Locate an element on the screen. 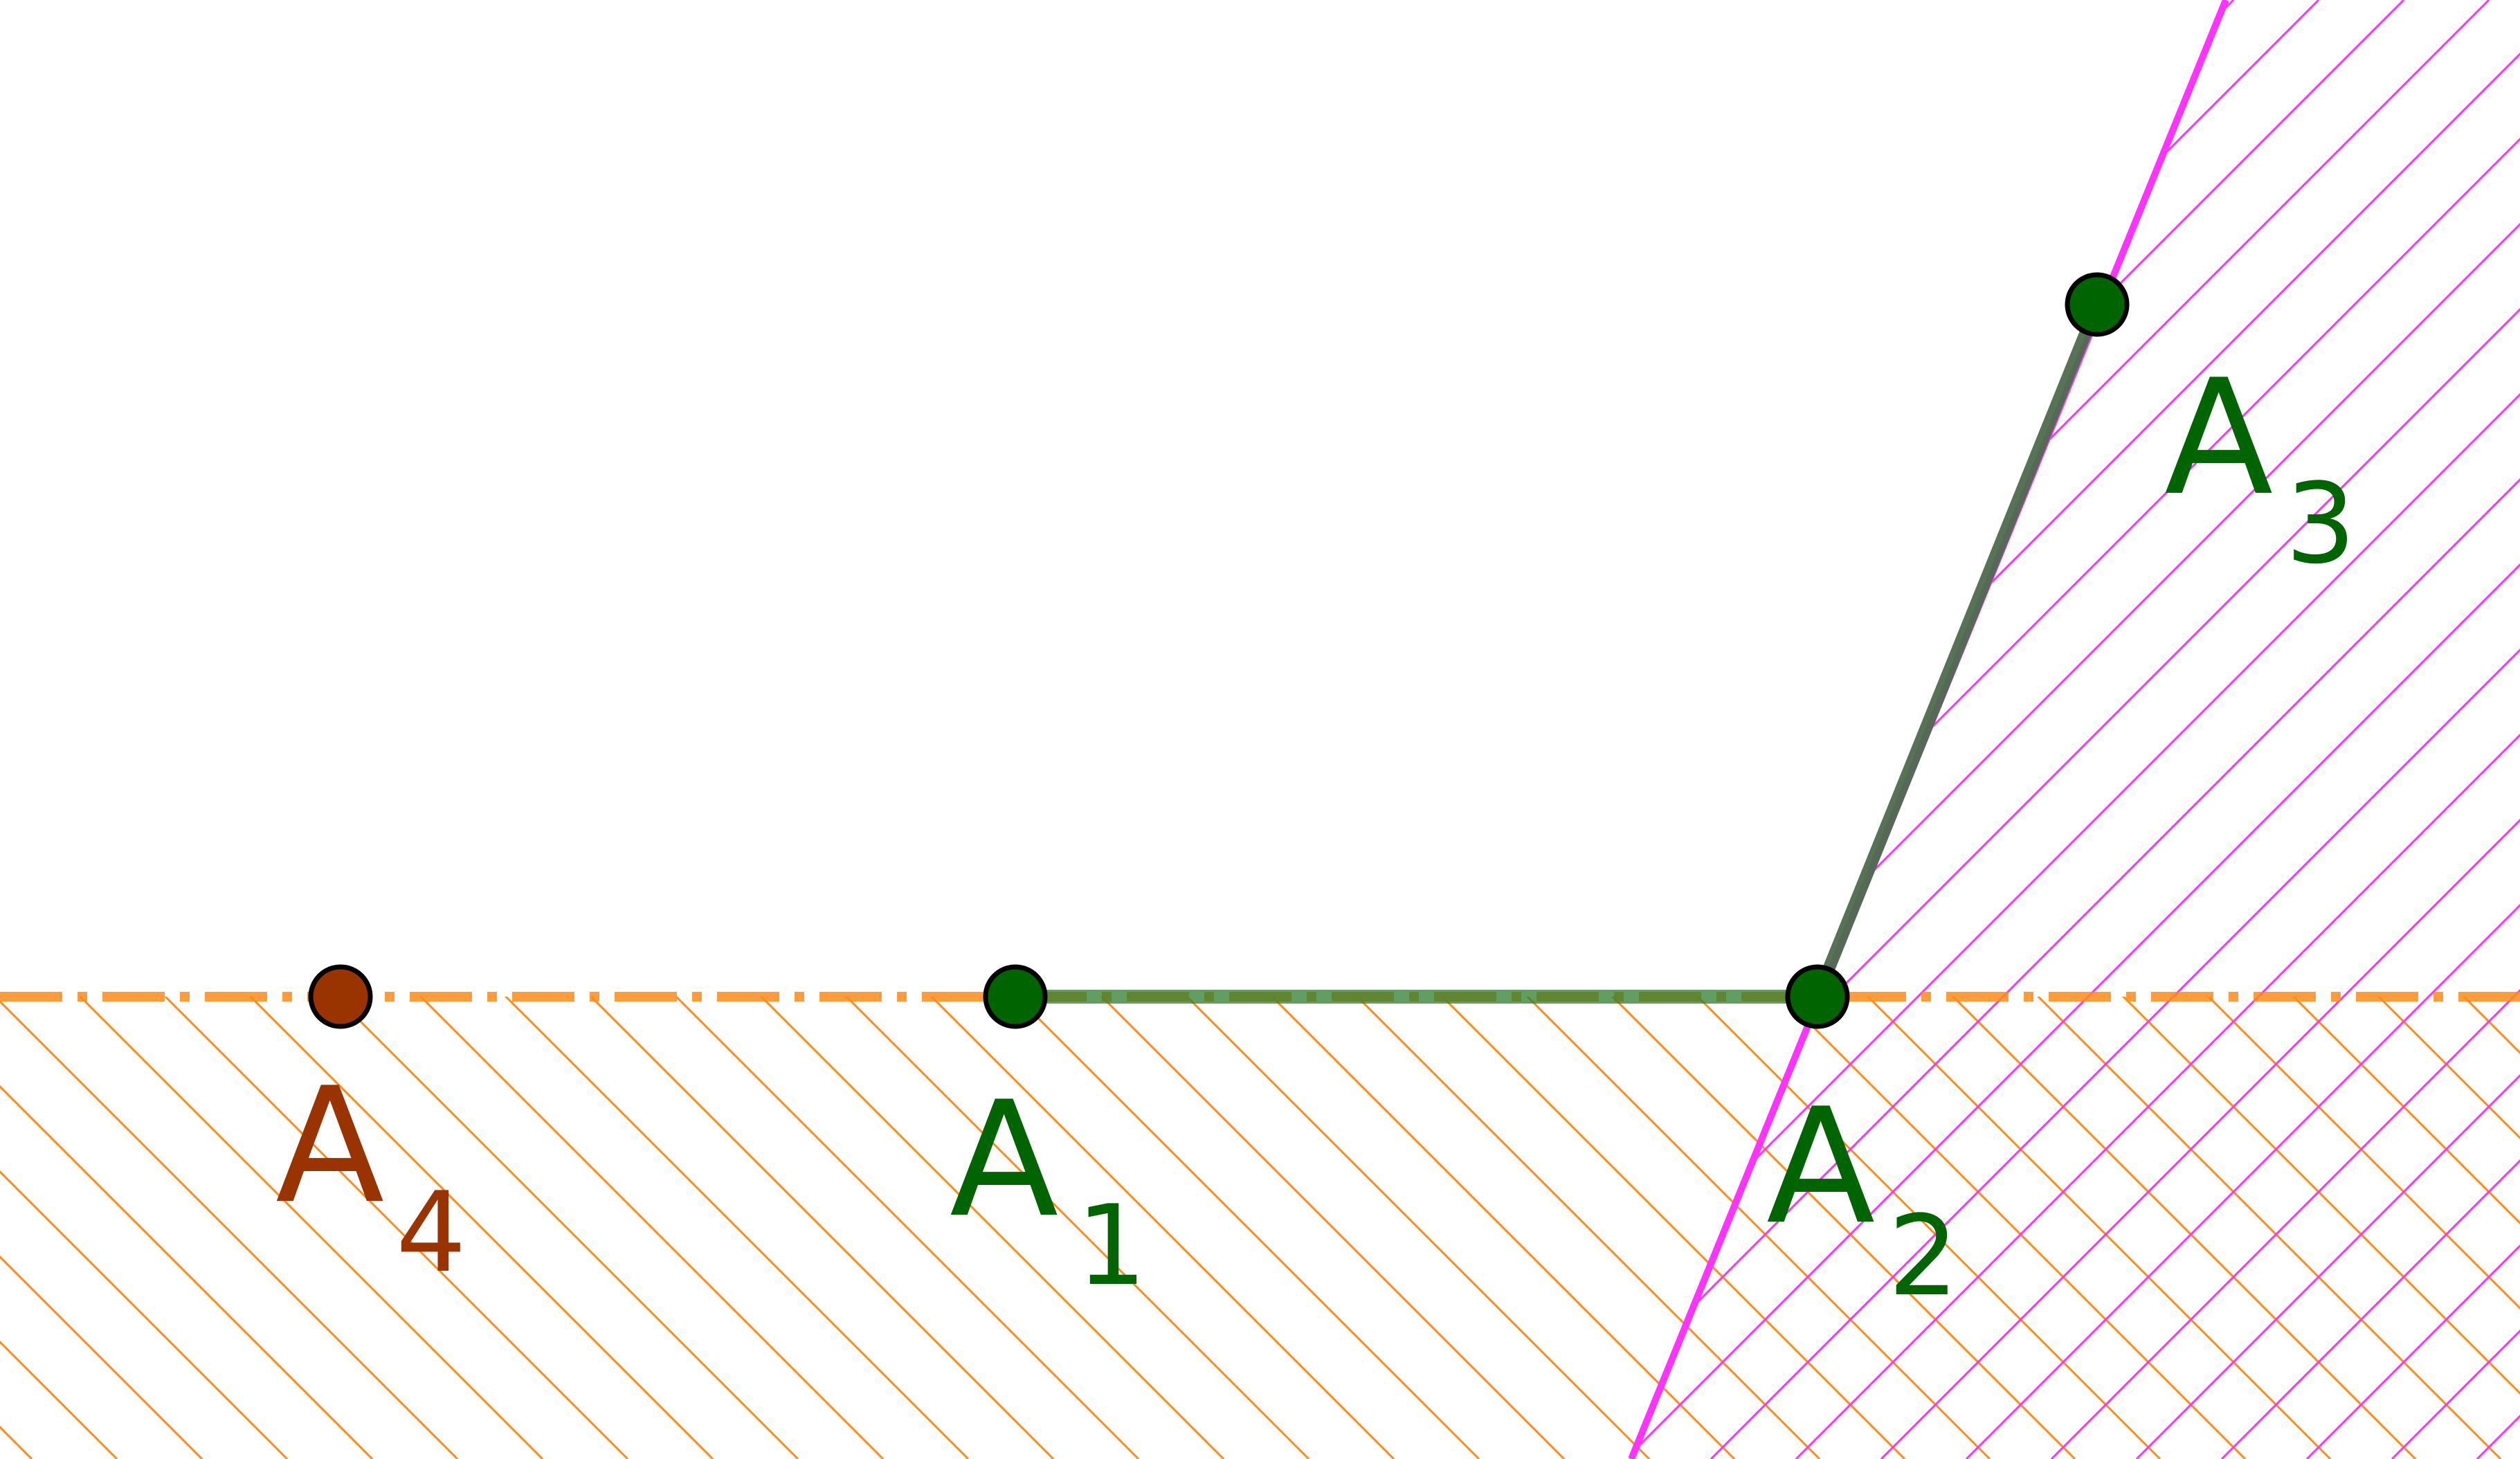  segment-a2-a3 is located at coordinates (1957, 650).